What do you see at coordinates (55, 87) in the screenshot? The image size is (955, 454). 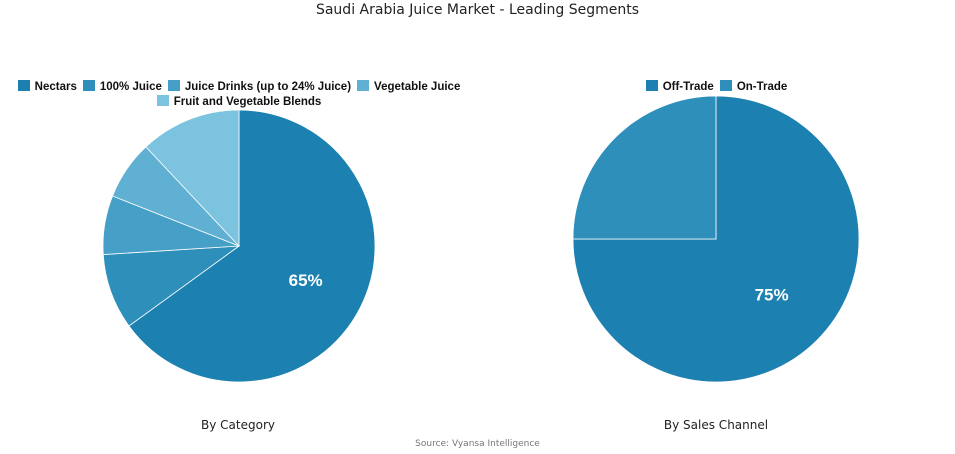 I see `legend-label: Nectars` at bounding box center [55, 87].